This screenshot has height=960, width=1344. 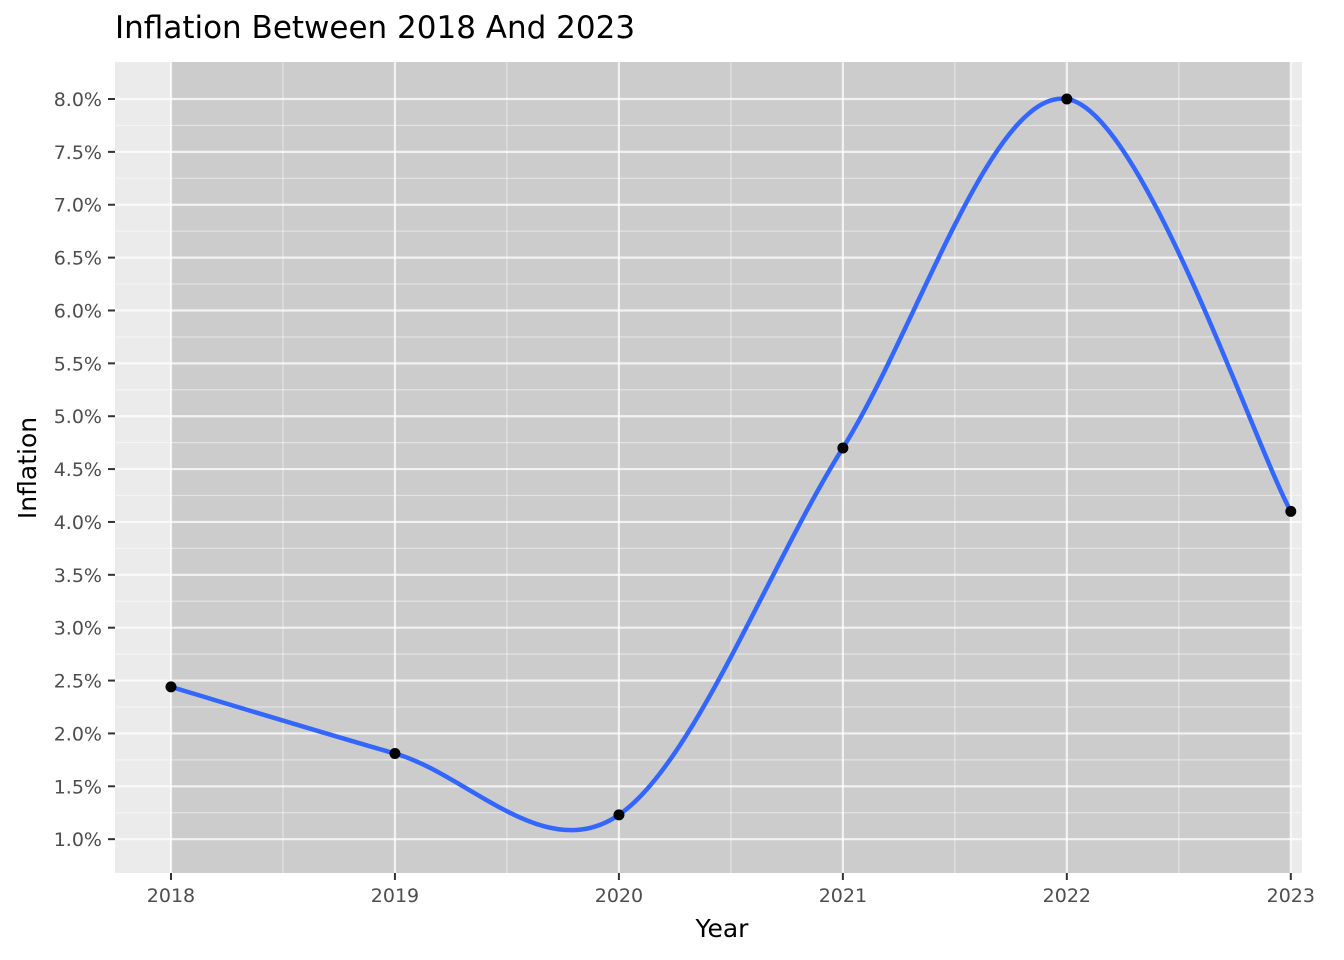 What do you see at coordinates (78, 259) in the screenshot?
I see `y-tick-label: 6.5%` at bounding box center [78, 259].